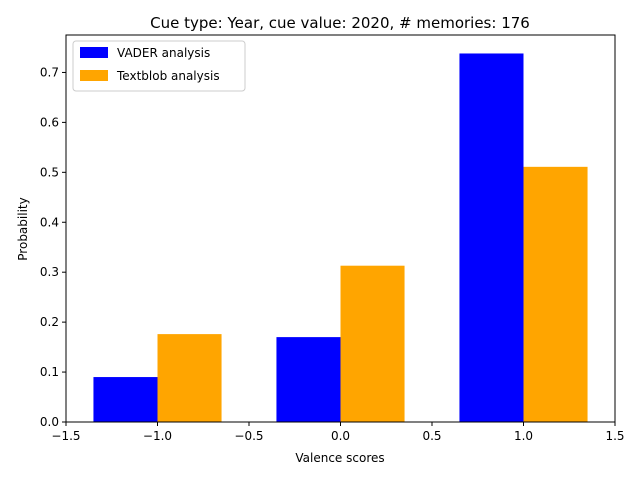  I want to click on y-tick-label: 0.5, so click(49, 172).